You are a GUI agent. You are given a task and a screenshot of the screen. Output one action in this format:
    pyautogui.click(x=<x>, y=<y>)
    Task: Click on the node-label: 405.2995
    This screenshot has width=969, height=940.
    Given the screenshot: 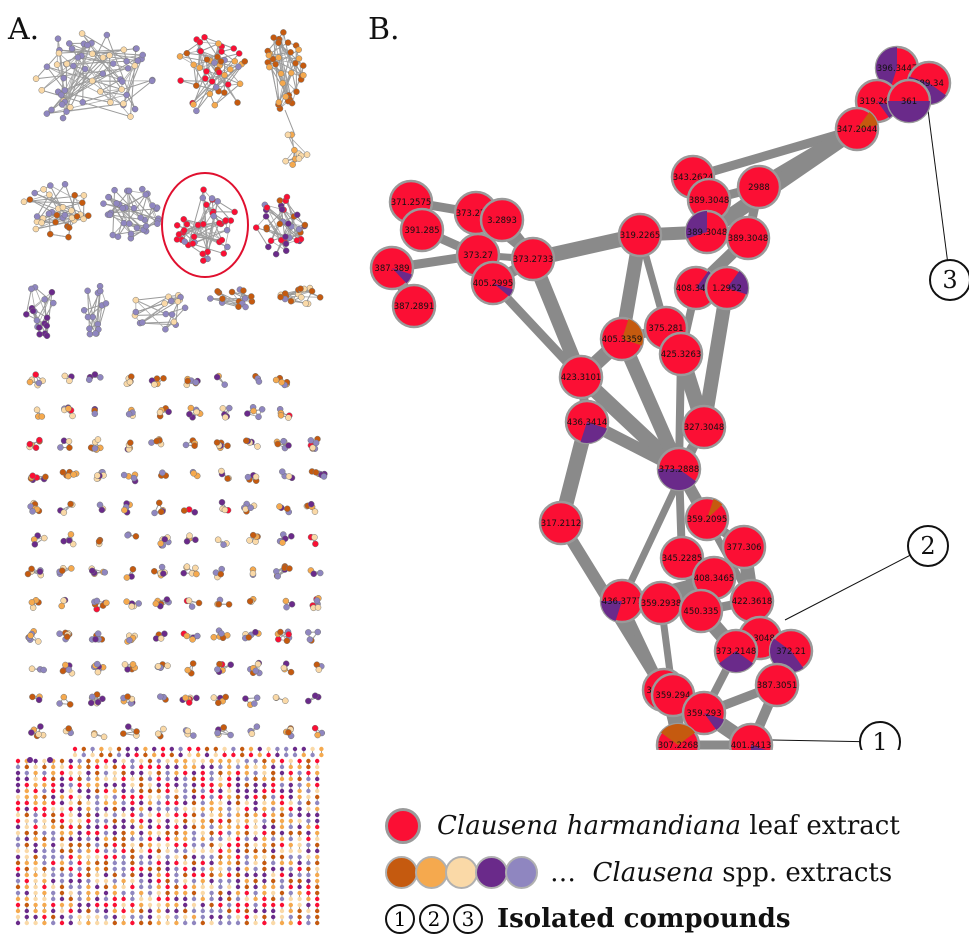 What is the action you would take?
    pyautogui.click(x=493, y=284)
    